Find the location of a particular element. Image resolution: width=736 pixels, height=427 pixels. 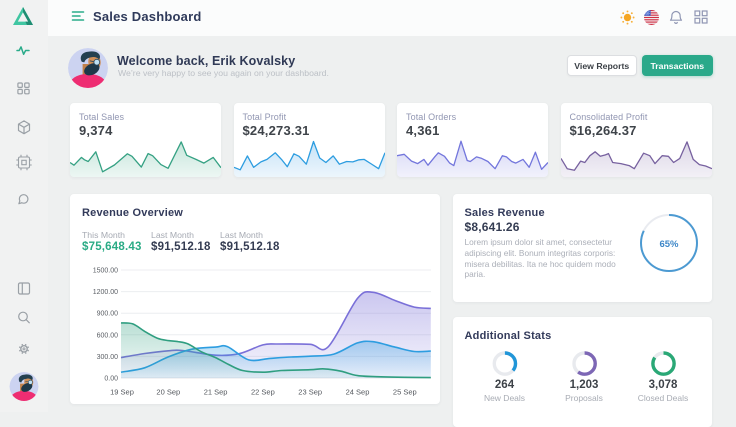

svg-text: 300.00 is located at coordinates (108, 357).